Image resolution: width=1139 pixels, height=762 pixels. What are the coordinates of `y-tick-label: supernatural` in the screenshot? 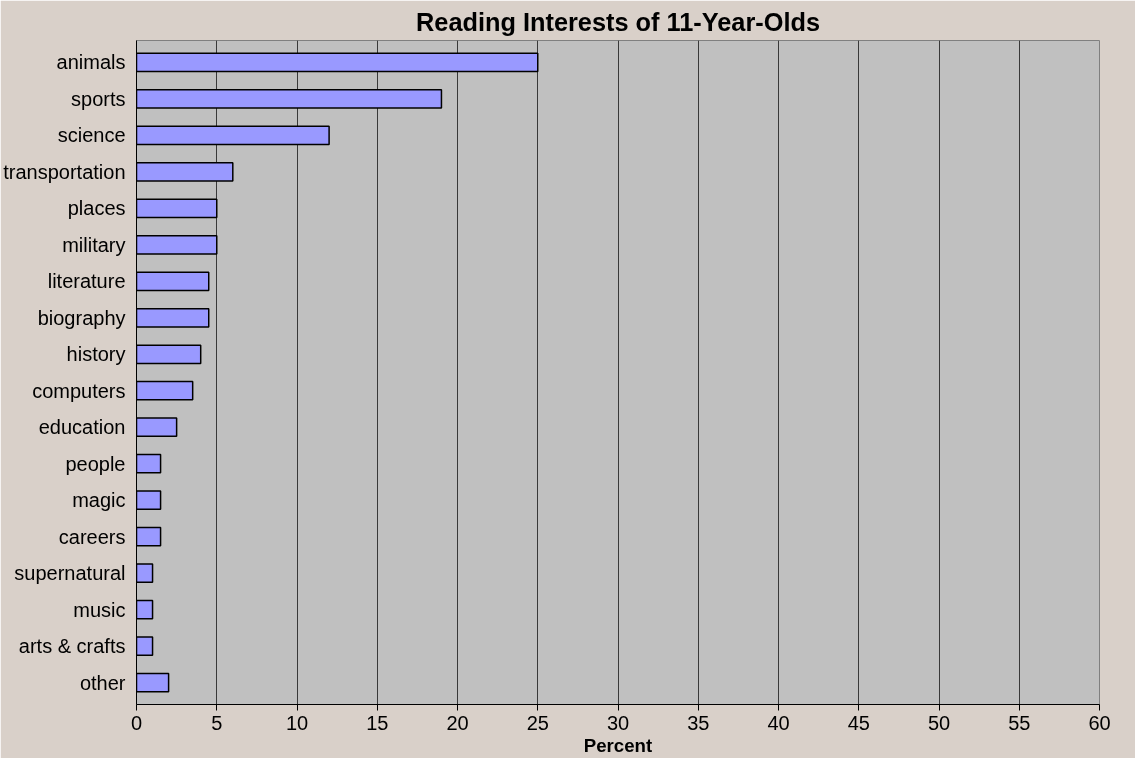 It's located at (70, 573).